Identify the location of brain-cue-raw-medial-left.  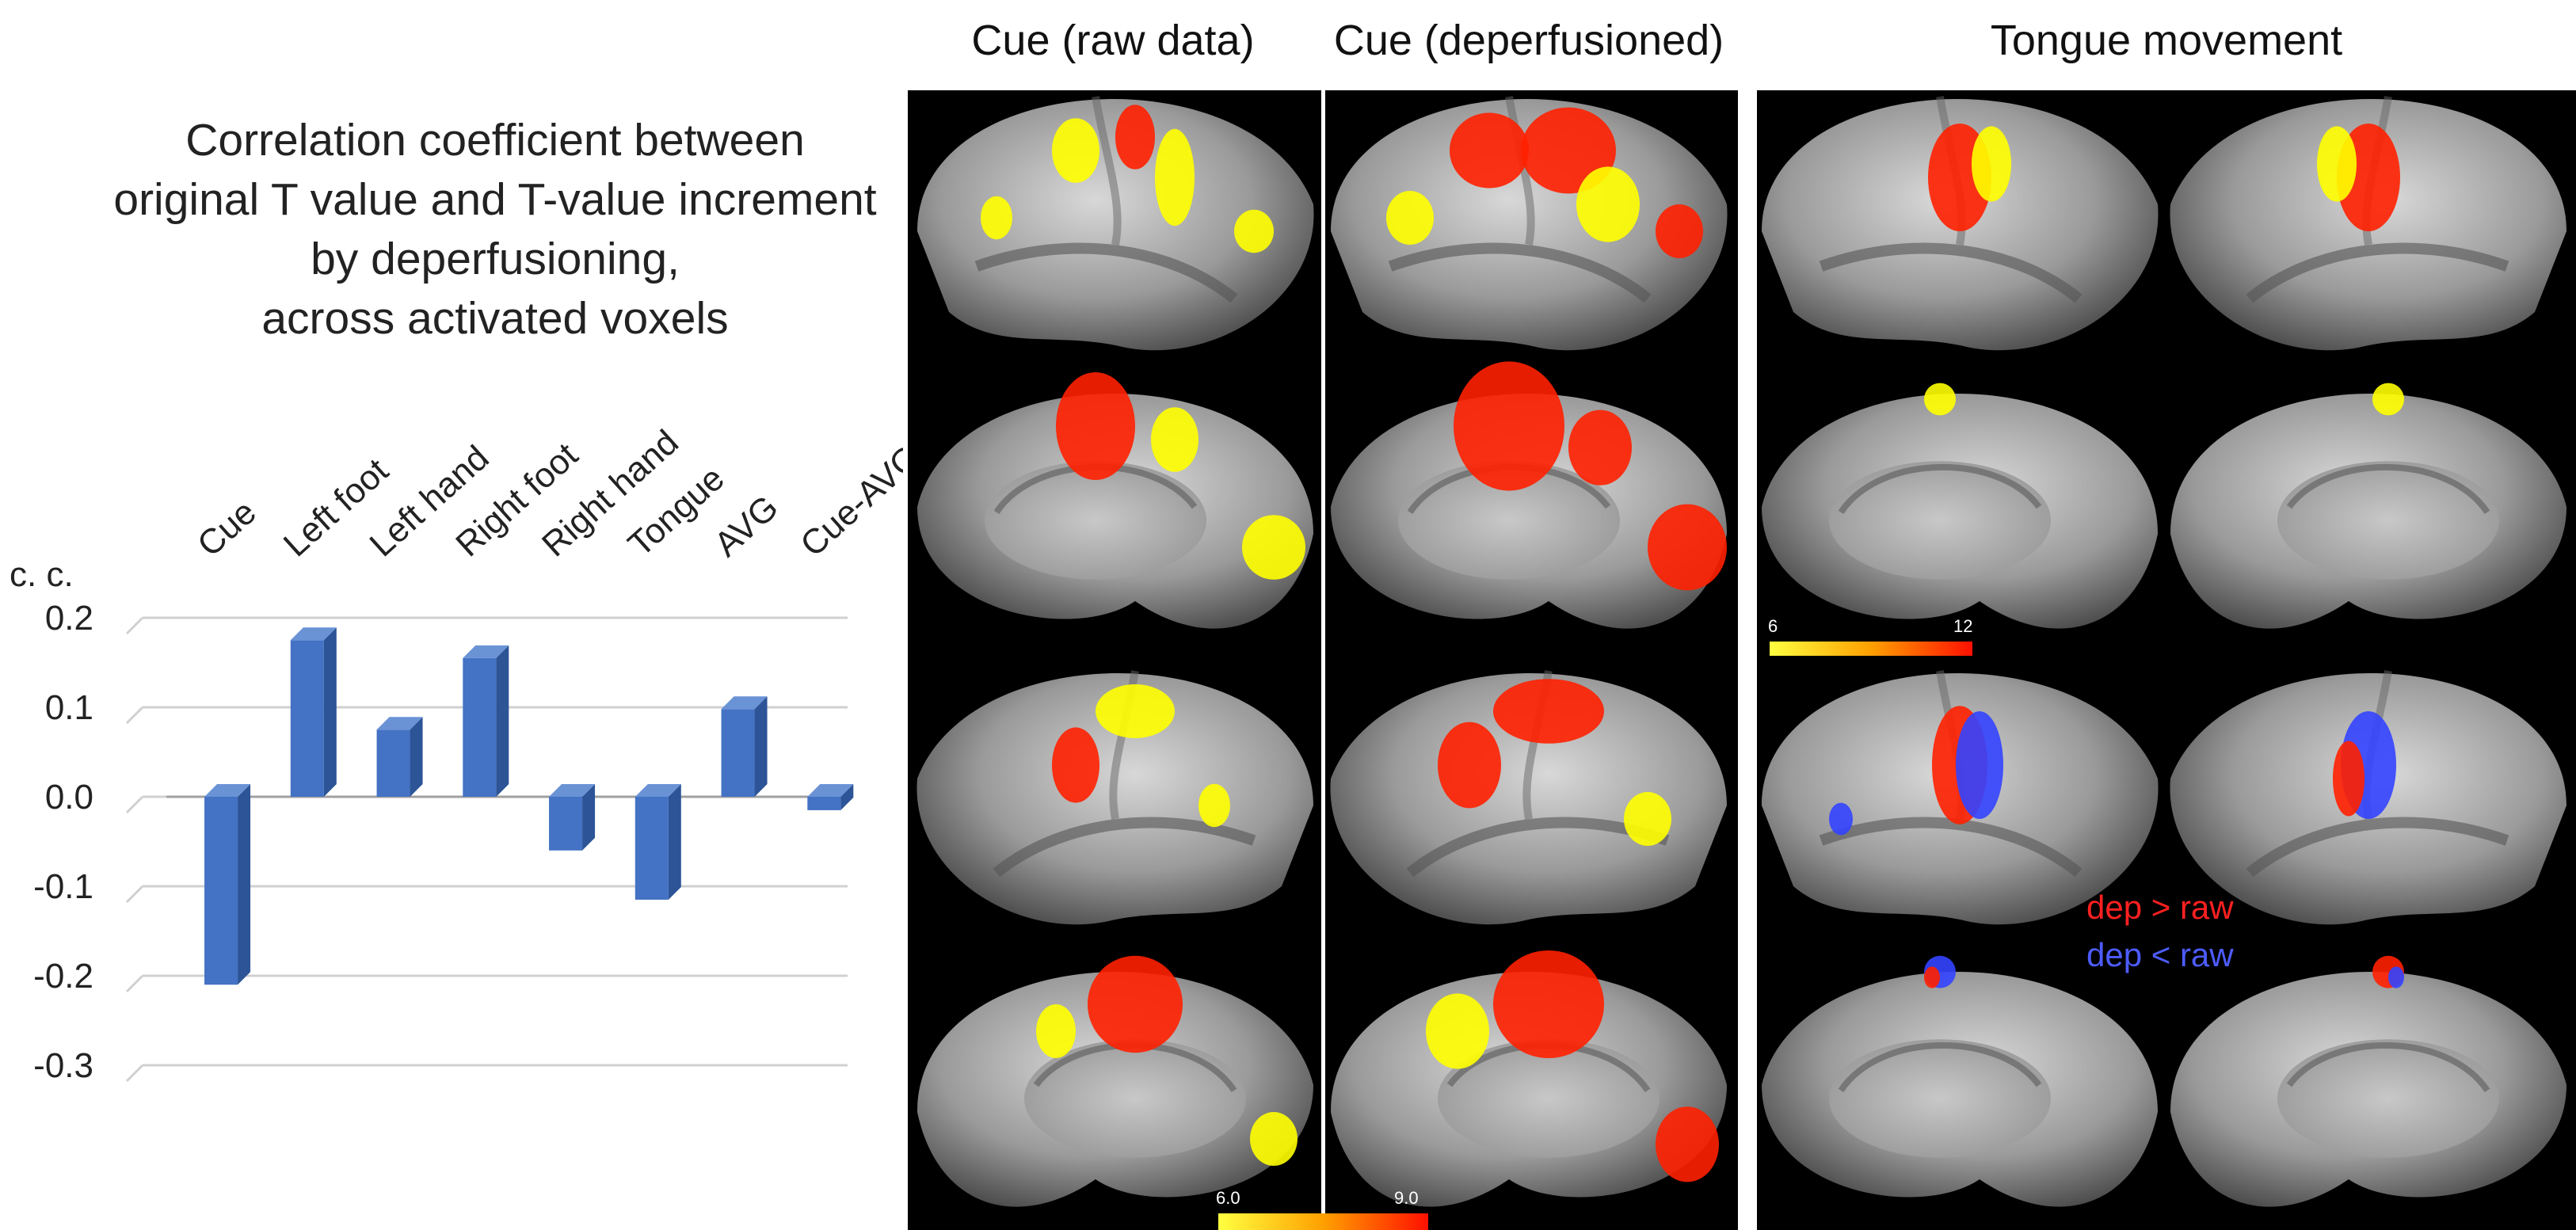
(1115, 500).